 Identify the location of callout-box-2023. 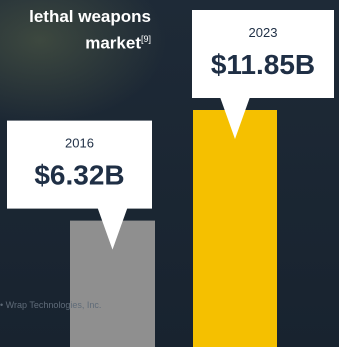
(263, 54).